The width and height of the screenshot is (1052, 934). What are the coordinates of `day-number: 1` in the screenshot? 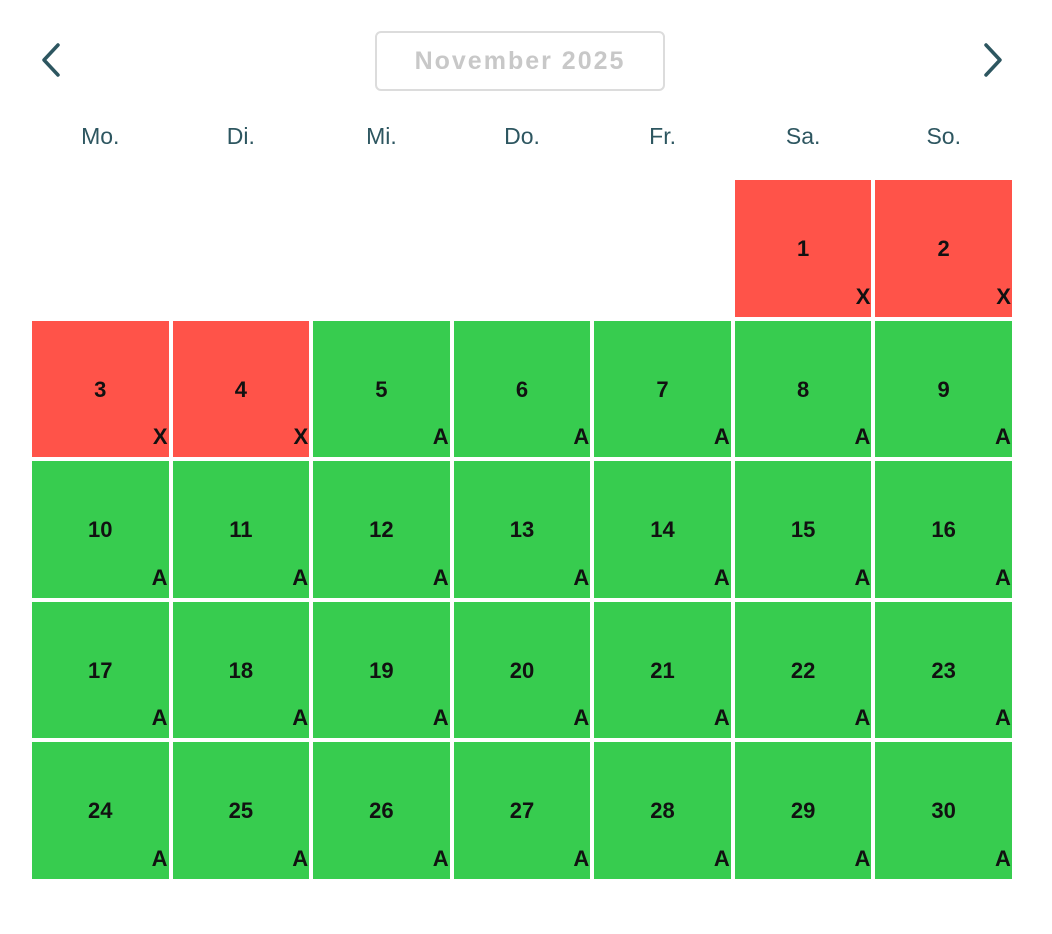 It's located at (803, 248).